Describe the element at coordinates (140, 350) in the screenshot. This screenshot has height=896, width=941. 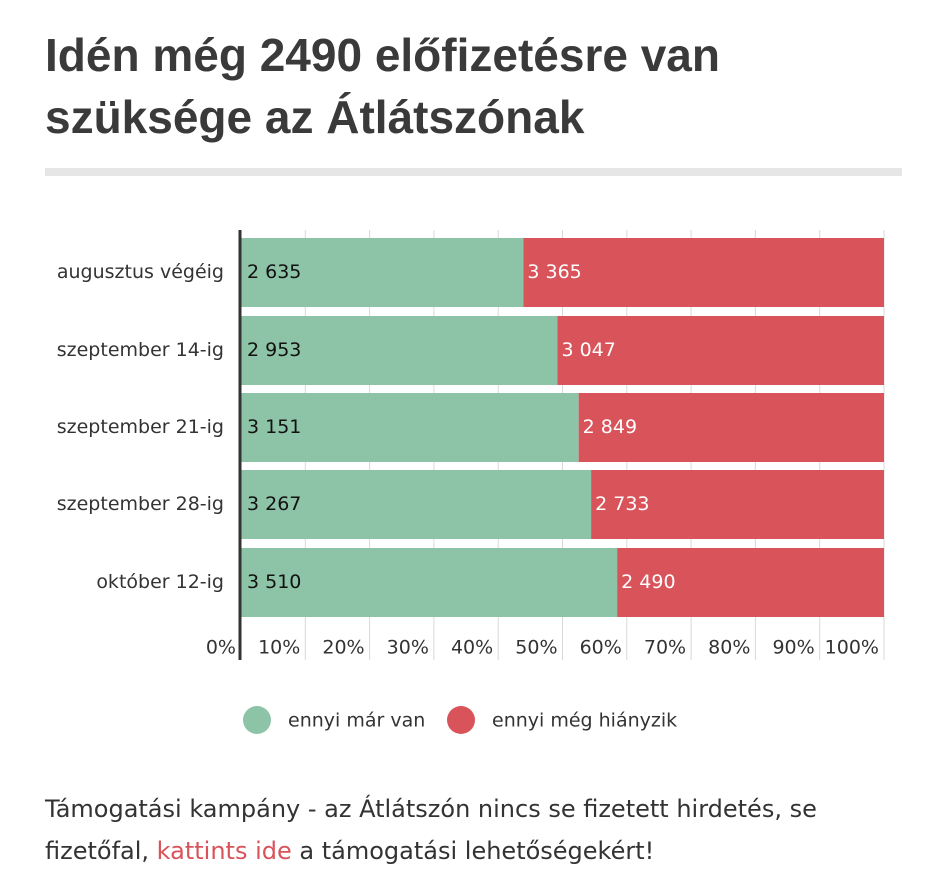
I see `y-tick-label: szeptember 14-ig` at that location.